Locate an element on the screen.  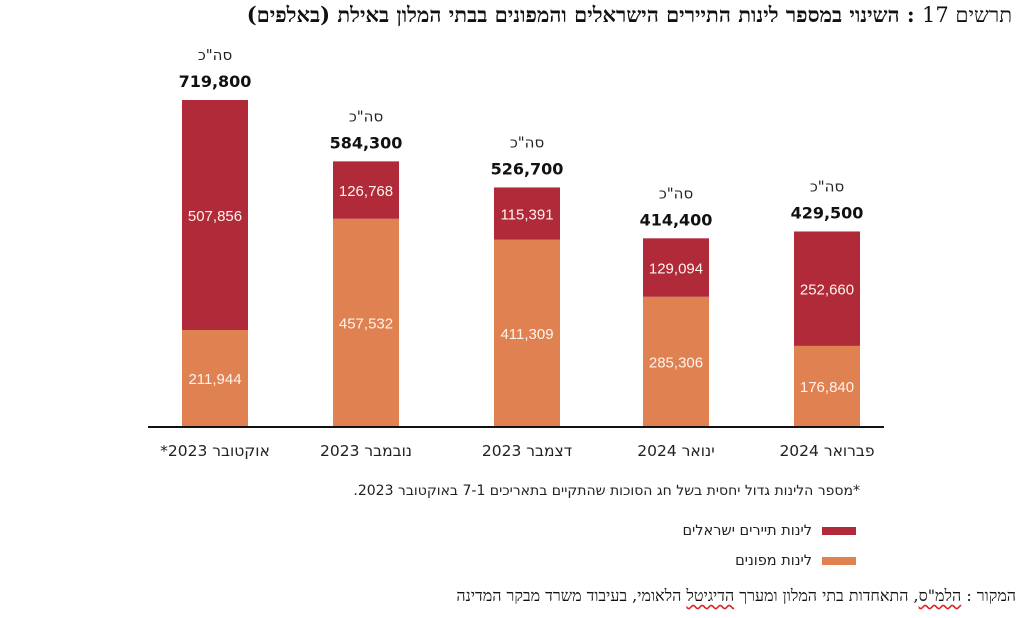
x-tick-label: דצמבר 2023 is located at coordinates (527, 451).